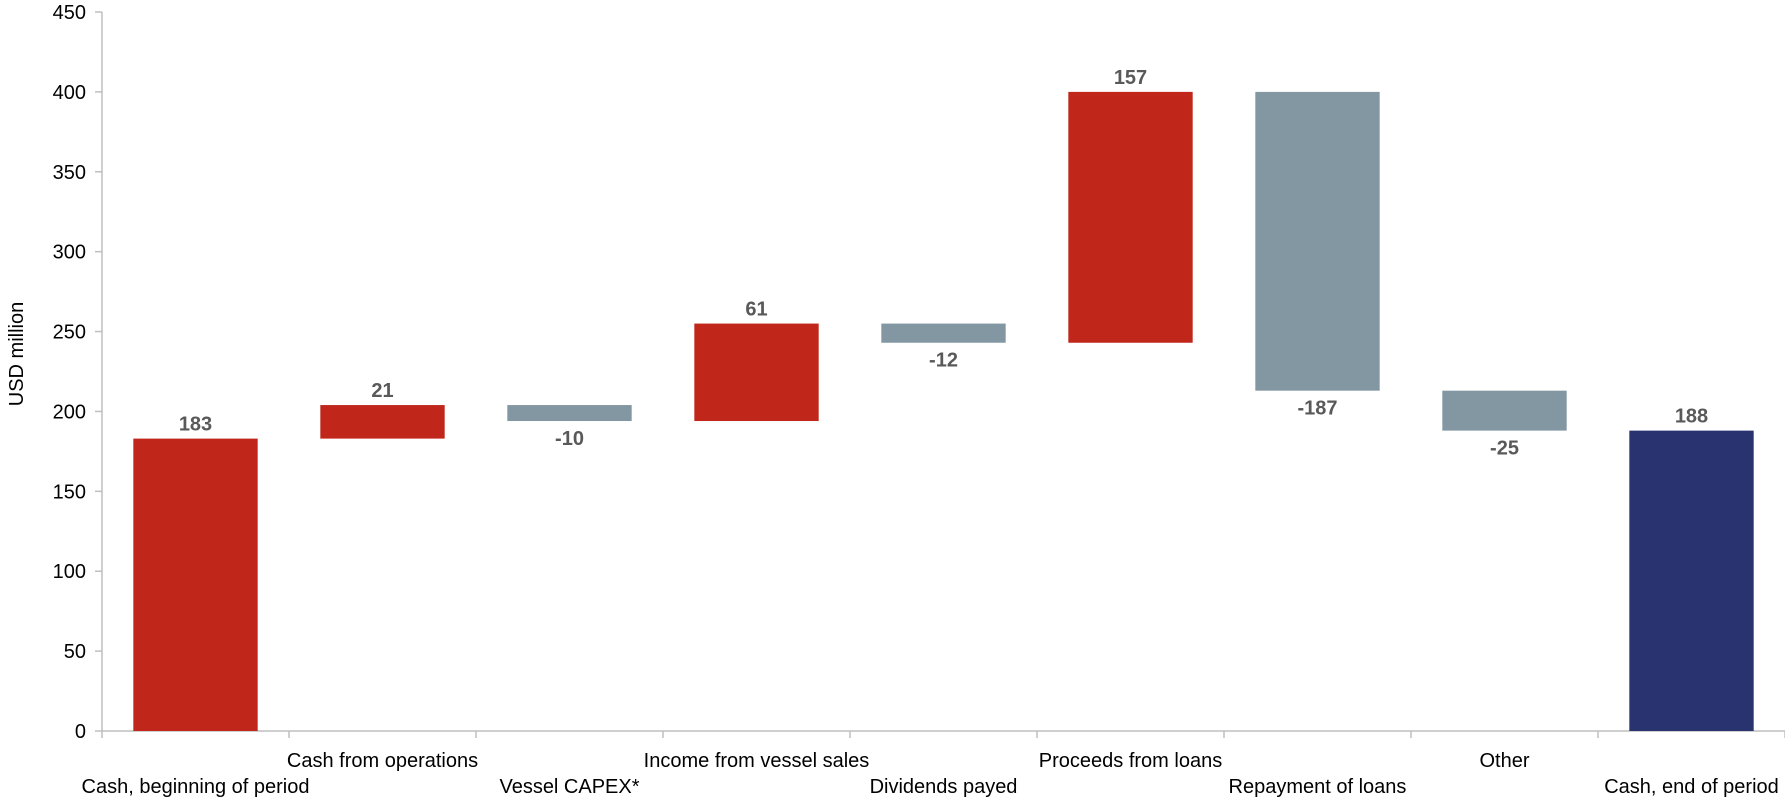  I want to click on x-category-label: Income from vessel sales, so click(757, 761).